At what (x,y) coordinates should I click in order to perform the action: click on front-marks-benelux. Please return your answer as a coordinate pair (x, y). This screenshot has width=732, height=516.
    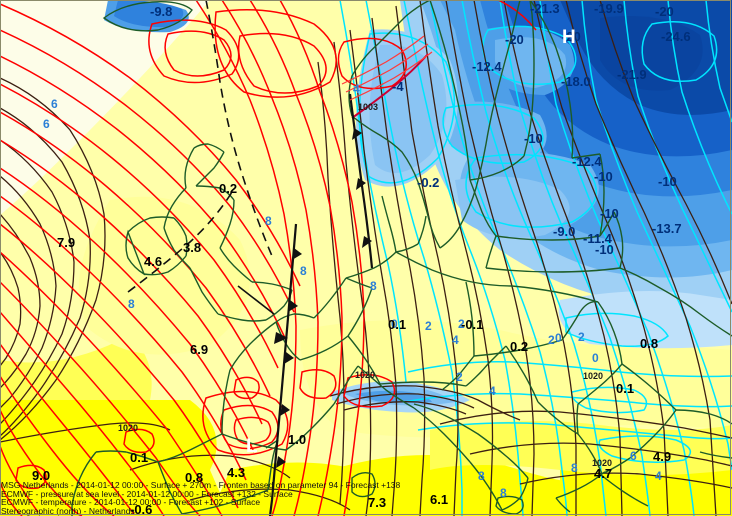
    Looking at the image, I should click on (262, 314).